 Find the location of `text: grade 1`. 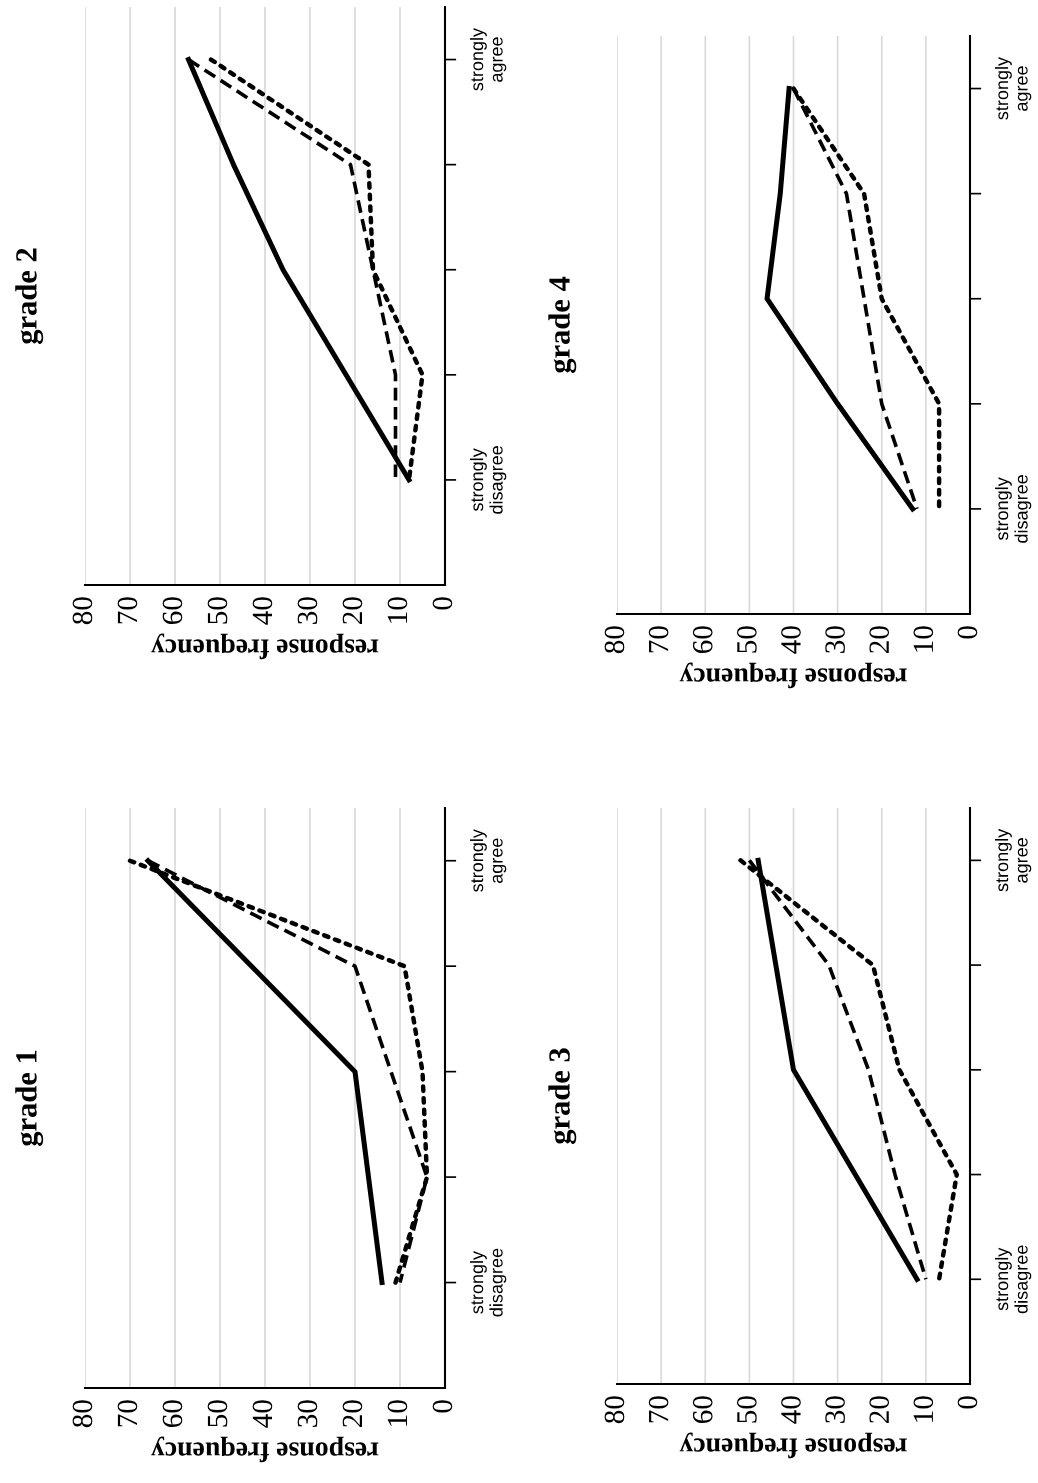

text: grade 1 is located at coordinates (29, 1098).